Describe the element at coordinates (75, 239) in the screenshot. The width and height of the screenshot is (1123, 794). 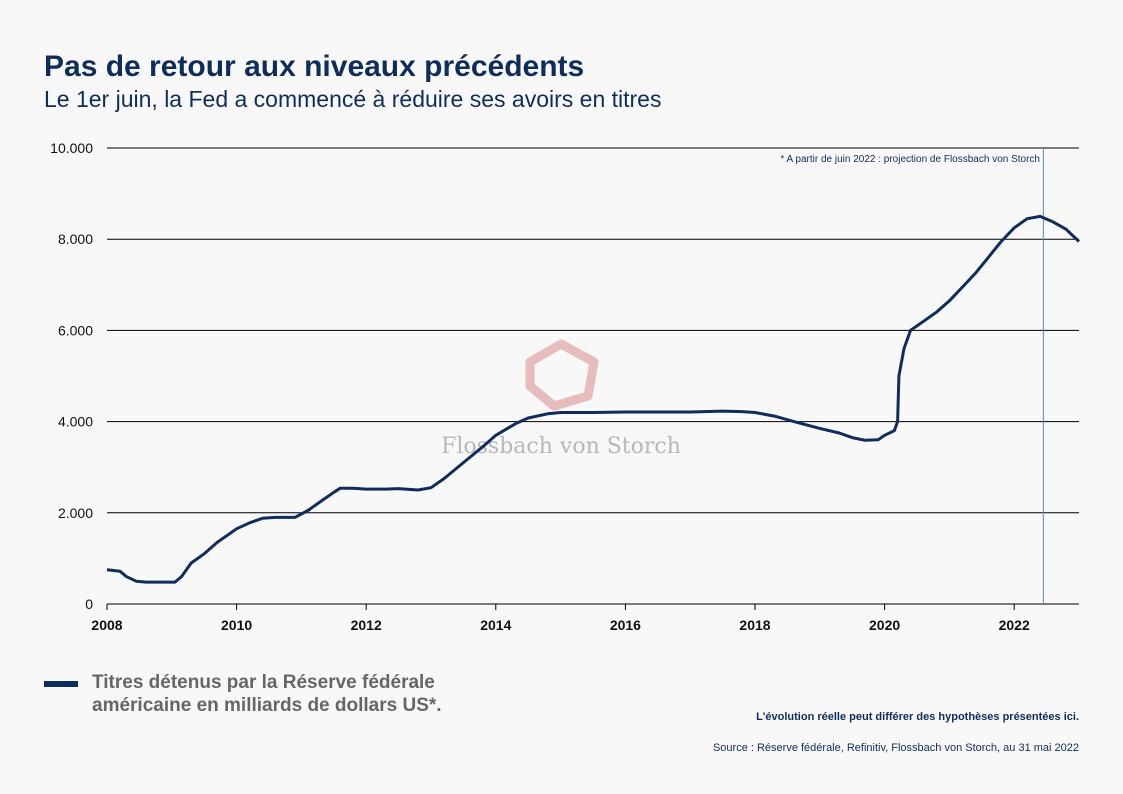
I see `y-tick-label: 8.000` at that location.